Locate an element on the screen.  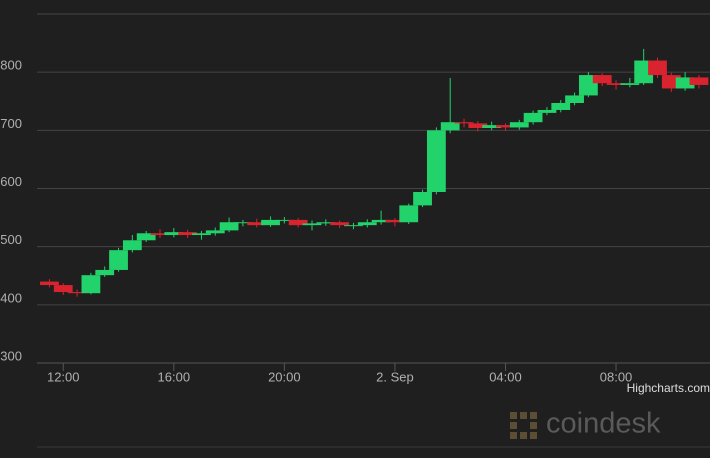
y-tick-label: 500 is located at coordinates (11, 239).